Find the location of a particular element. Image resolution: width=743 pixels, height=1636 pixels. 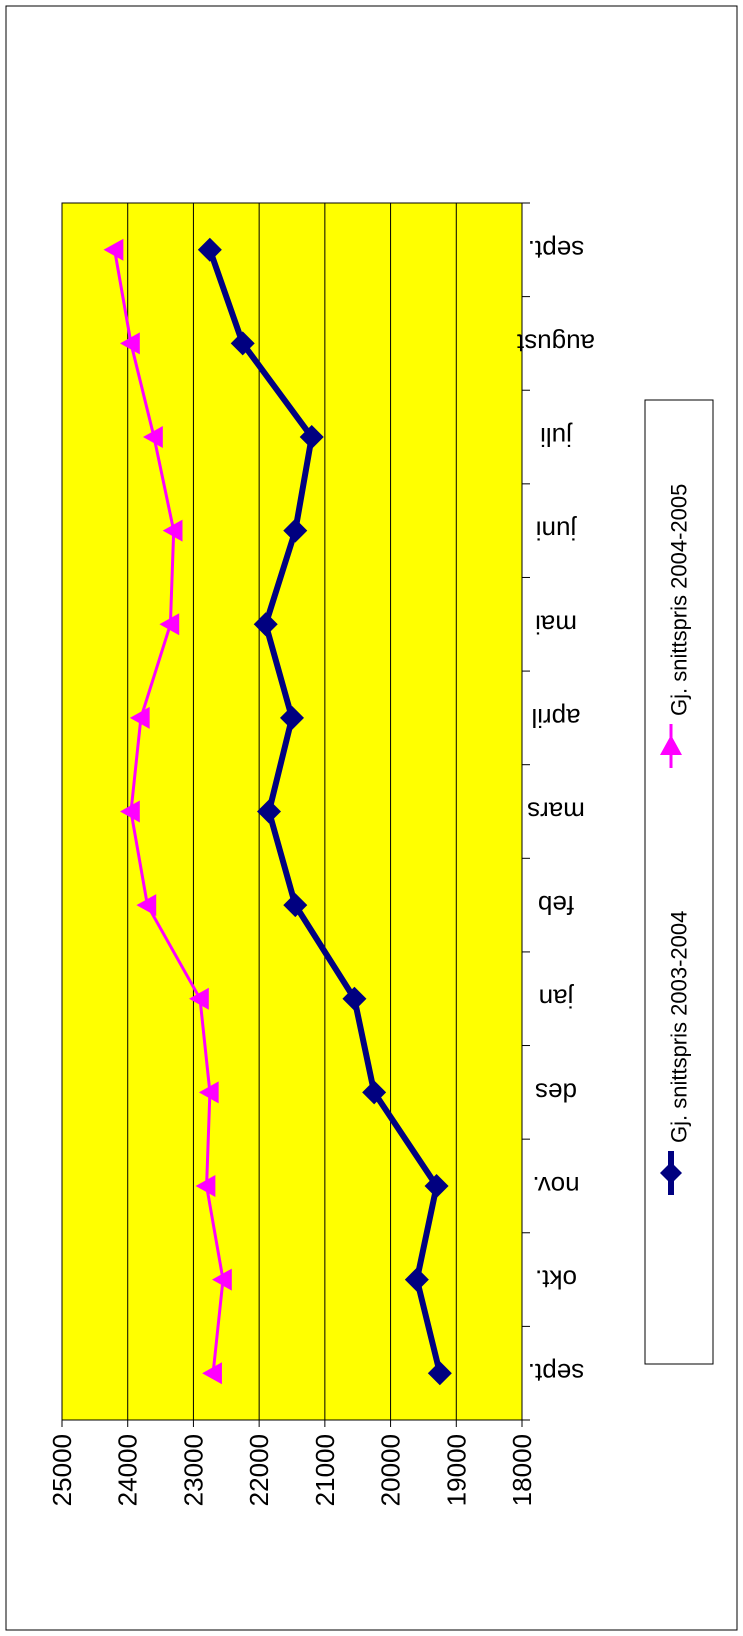

value-axis-tick-label: 24000 is located at coordinates (128, 1470).